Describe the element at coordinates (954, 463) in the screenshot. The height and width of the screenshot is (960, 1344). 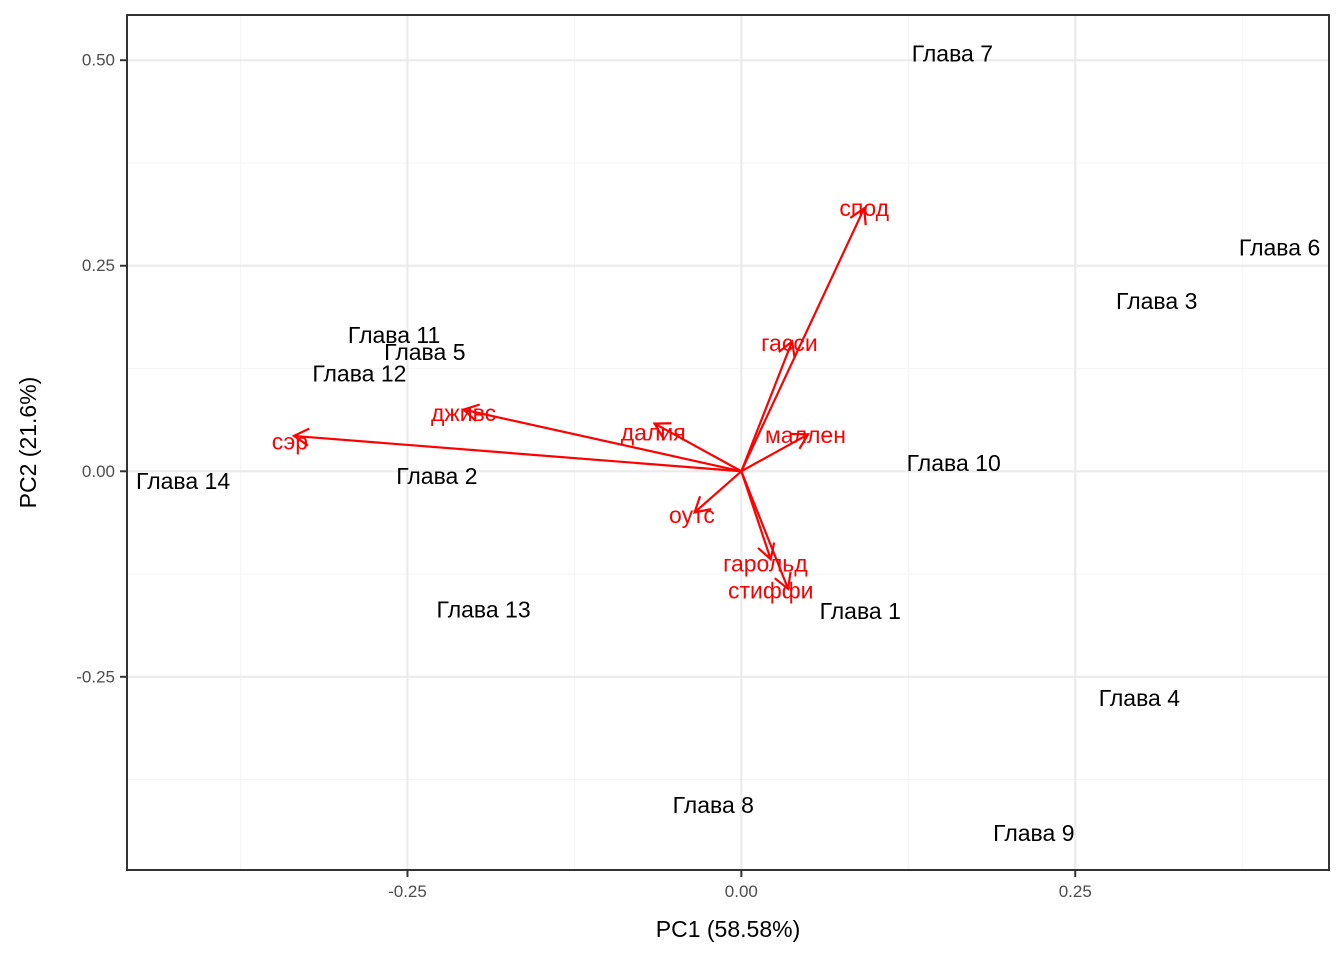
I see `observation-label: Глава 10` at that location.